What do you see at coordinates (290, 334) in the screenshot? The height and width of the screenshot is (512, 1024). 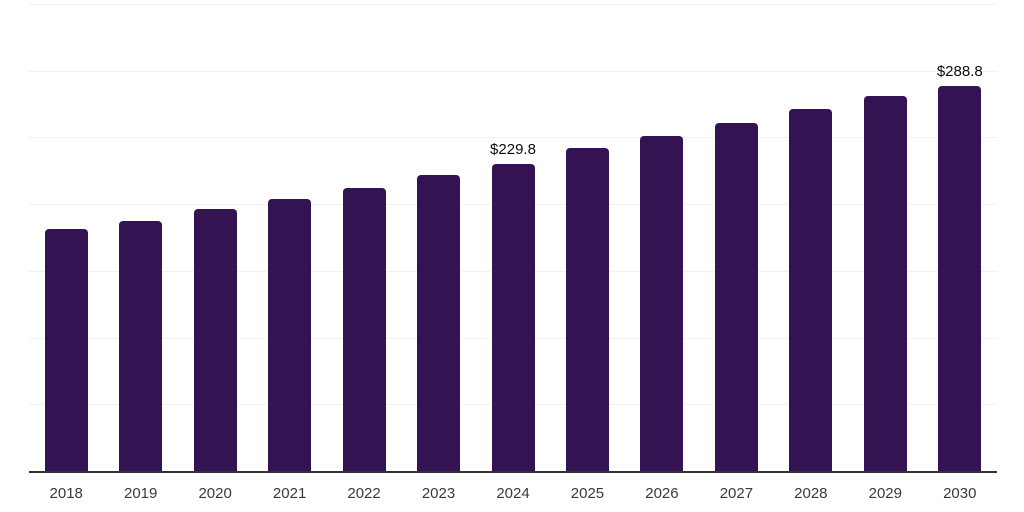 I see `bar-2021` at bounding box center [290, 334].